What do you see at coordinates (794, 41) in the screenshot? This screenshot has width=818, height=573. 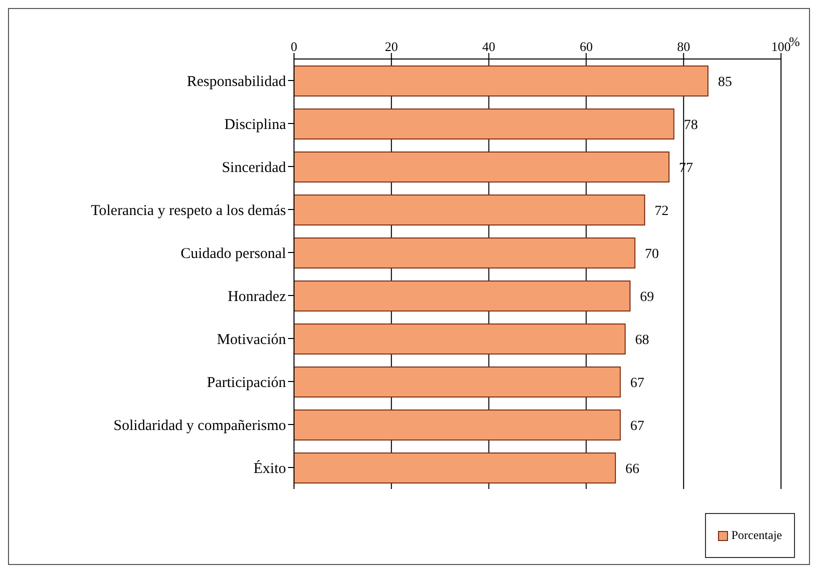 I see `x-axis-title: %` at bounding box center [794, 41].